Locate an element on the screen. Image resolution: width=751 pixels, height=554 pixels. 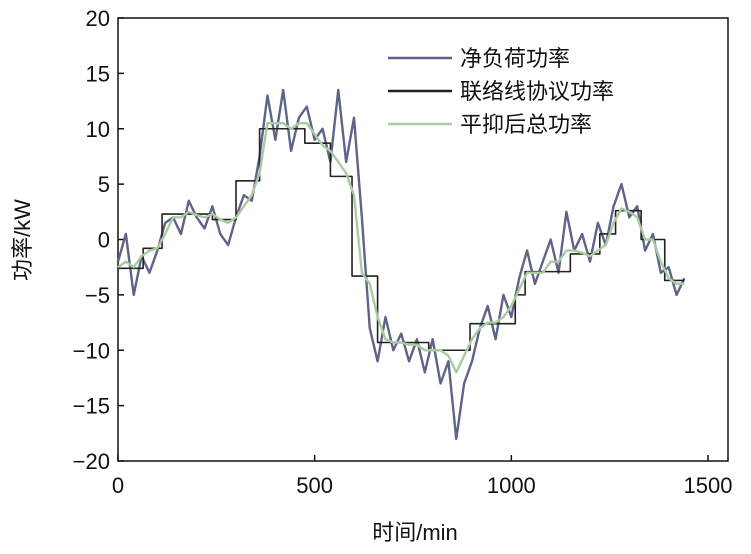
x-tick-label: 1000 is located at coordinates (511, 485).